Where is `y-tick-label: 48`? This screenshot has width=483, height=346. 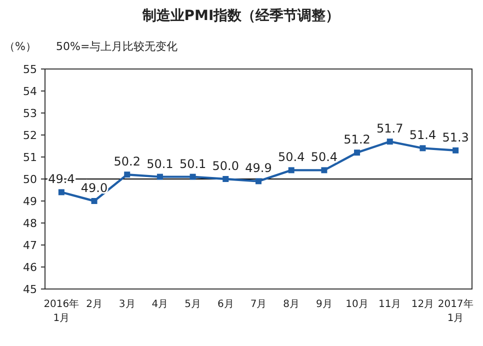 y-tick-label: 48 is located at coordinates (30, 223).